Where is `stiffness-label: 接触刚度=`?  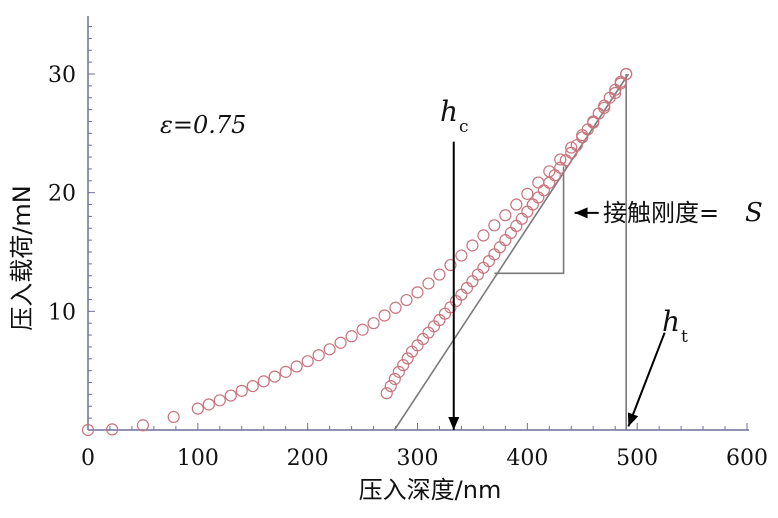 stiffness-label: 接触刚度= is located at coordinates (661, 213).